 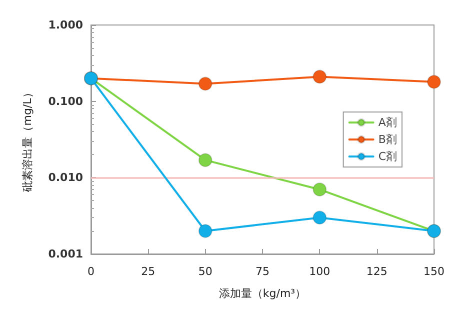 What do you see at coordinates (65, 254) in the screenshot?
I see `y-tick-label: 0.001` at bounding box center [65, 254].